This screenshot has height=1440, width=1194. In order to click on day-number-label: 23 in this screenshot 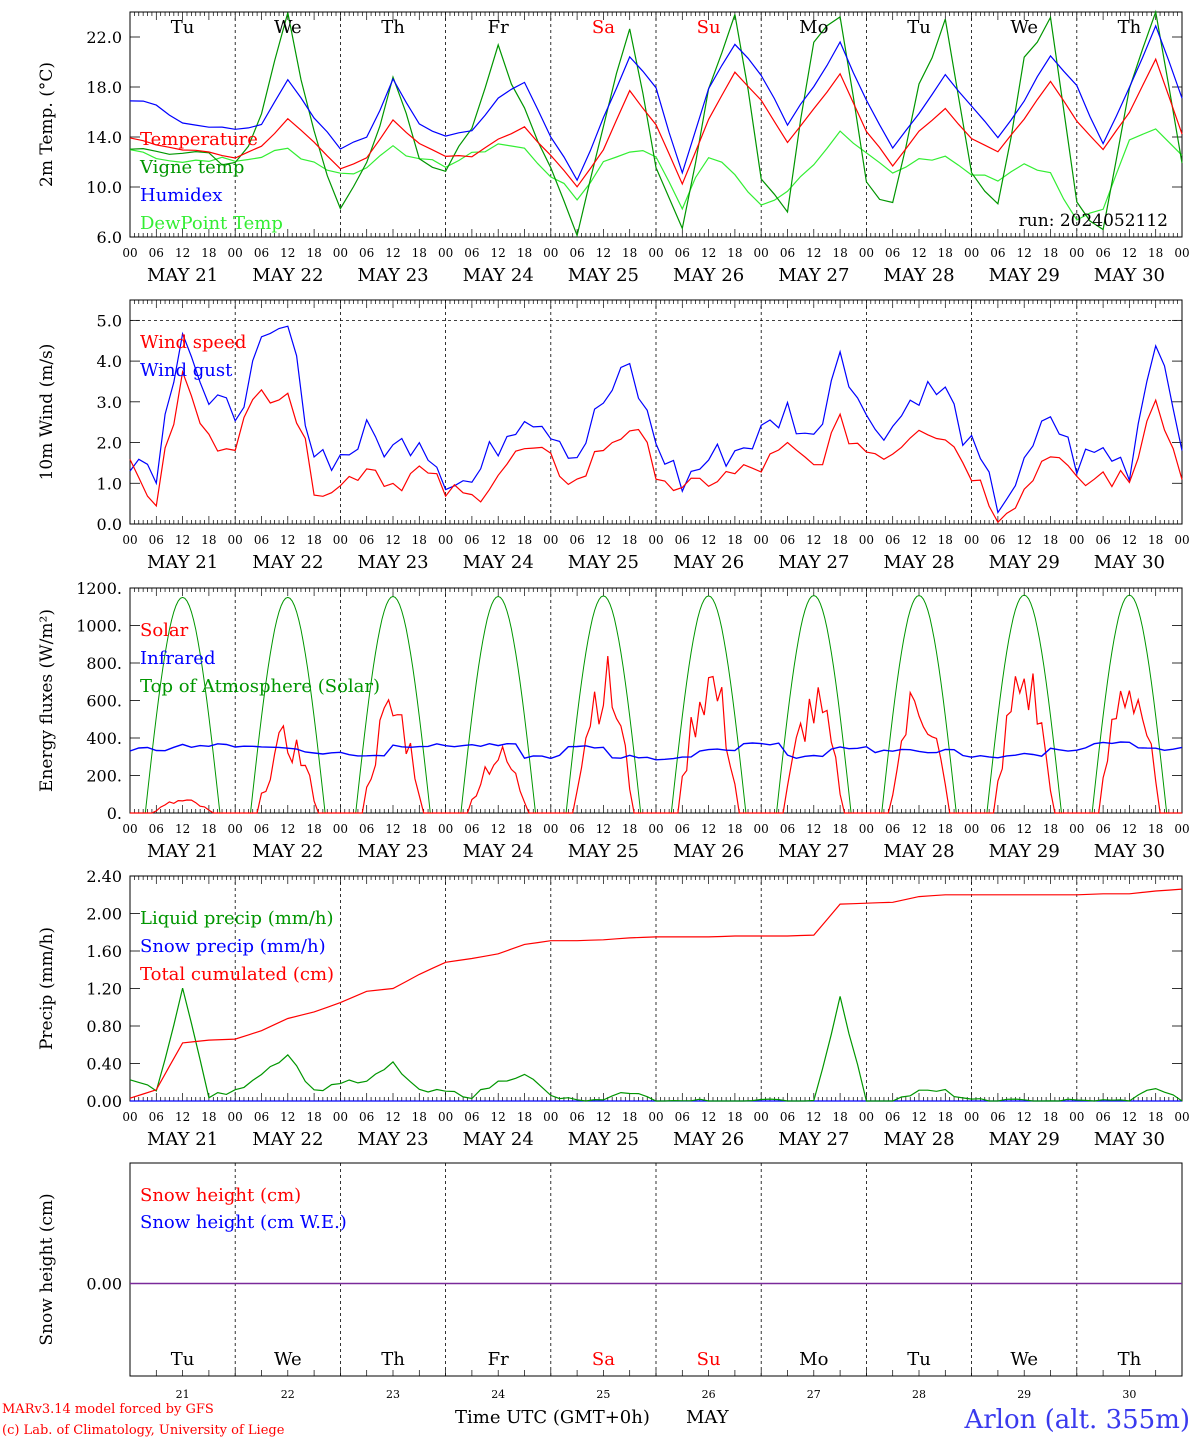, I will do `click(393, 1394)`.